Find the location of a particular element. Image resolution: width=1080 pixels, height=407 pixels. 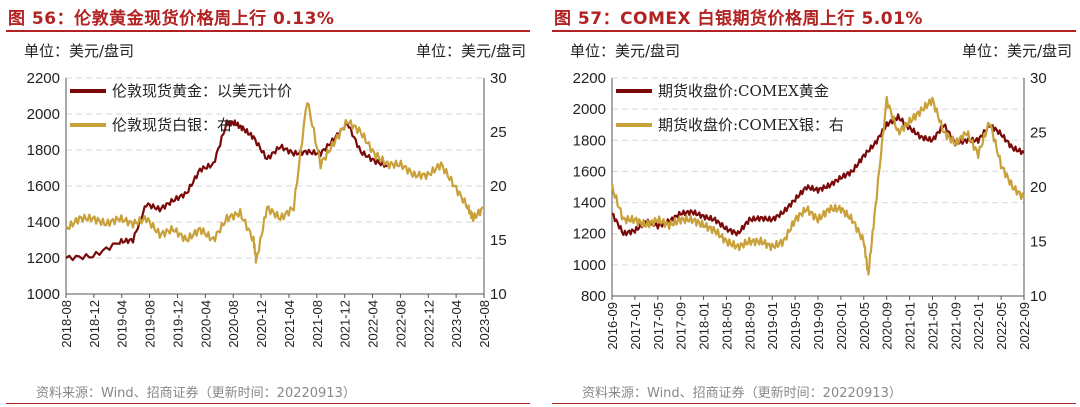

x-tick-label: 2017-05 is located at coordinates (658, 326).